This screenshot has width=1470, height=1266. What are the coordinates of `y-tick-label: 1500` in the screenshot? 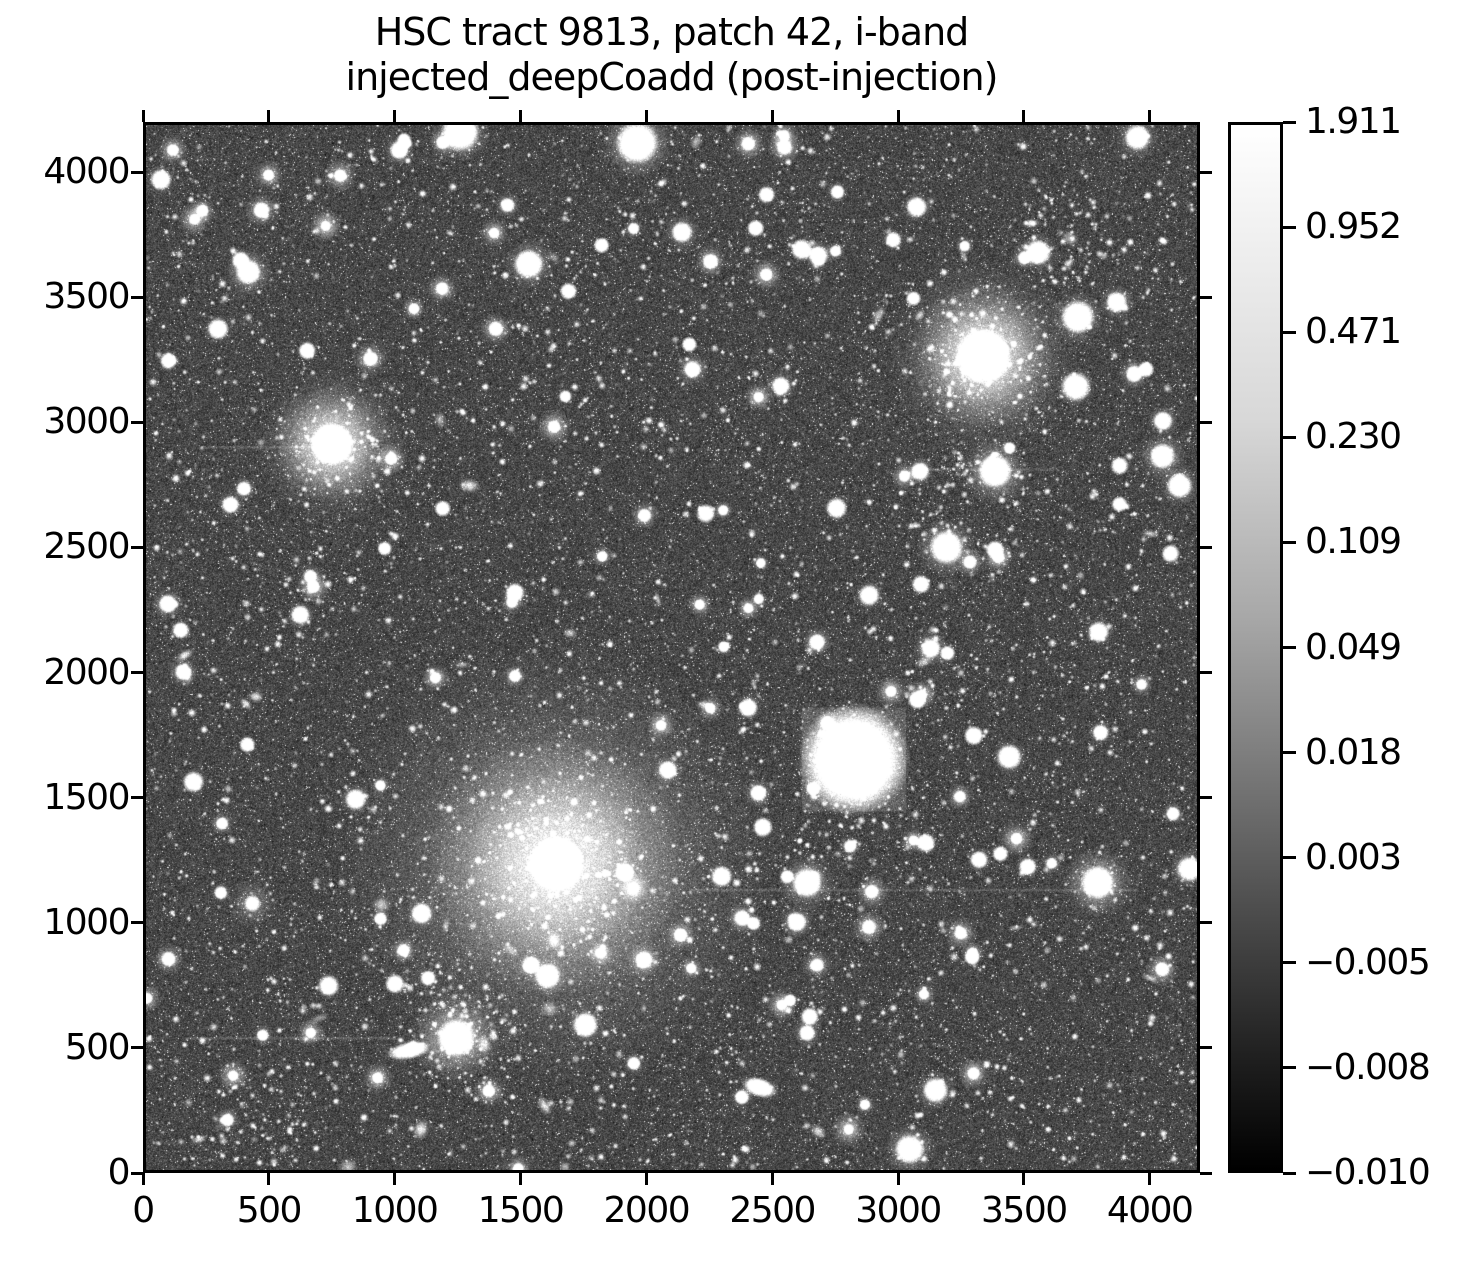 It's located at (86, 797).